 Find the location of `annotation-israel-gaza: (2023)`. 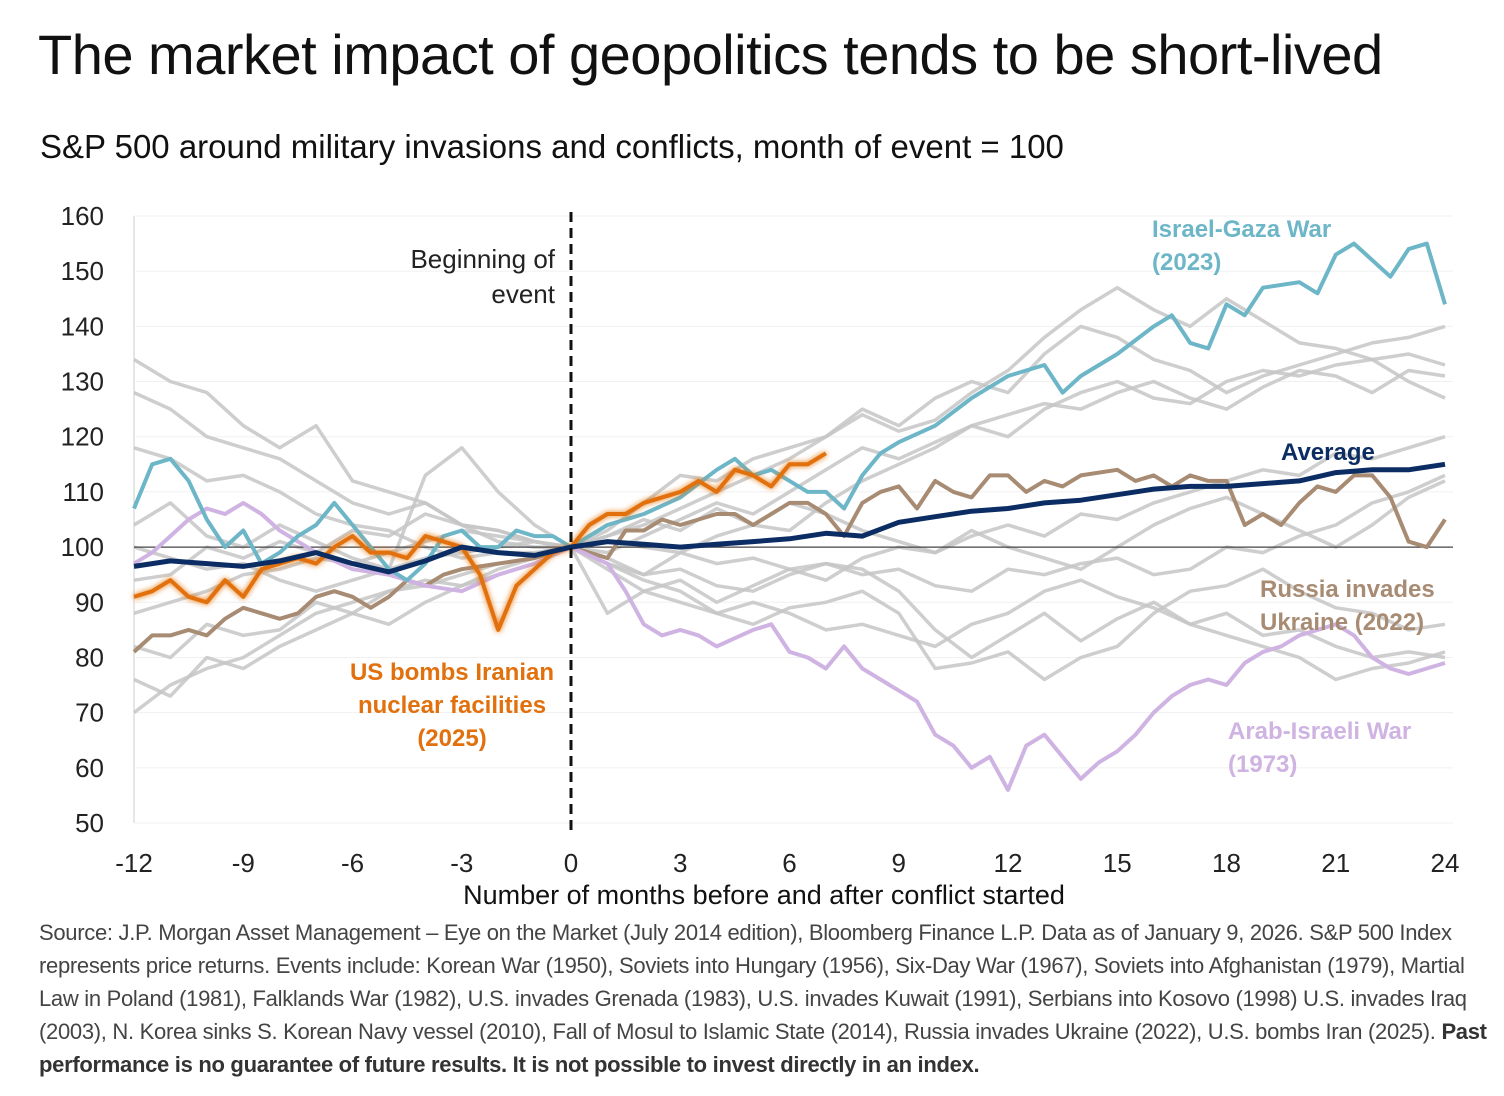

annotation-israel-gaza: (2023) is located at coordinates (1186, 262).